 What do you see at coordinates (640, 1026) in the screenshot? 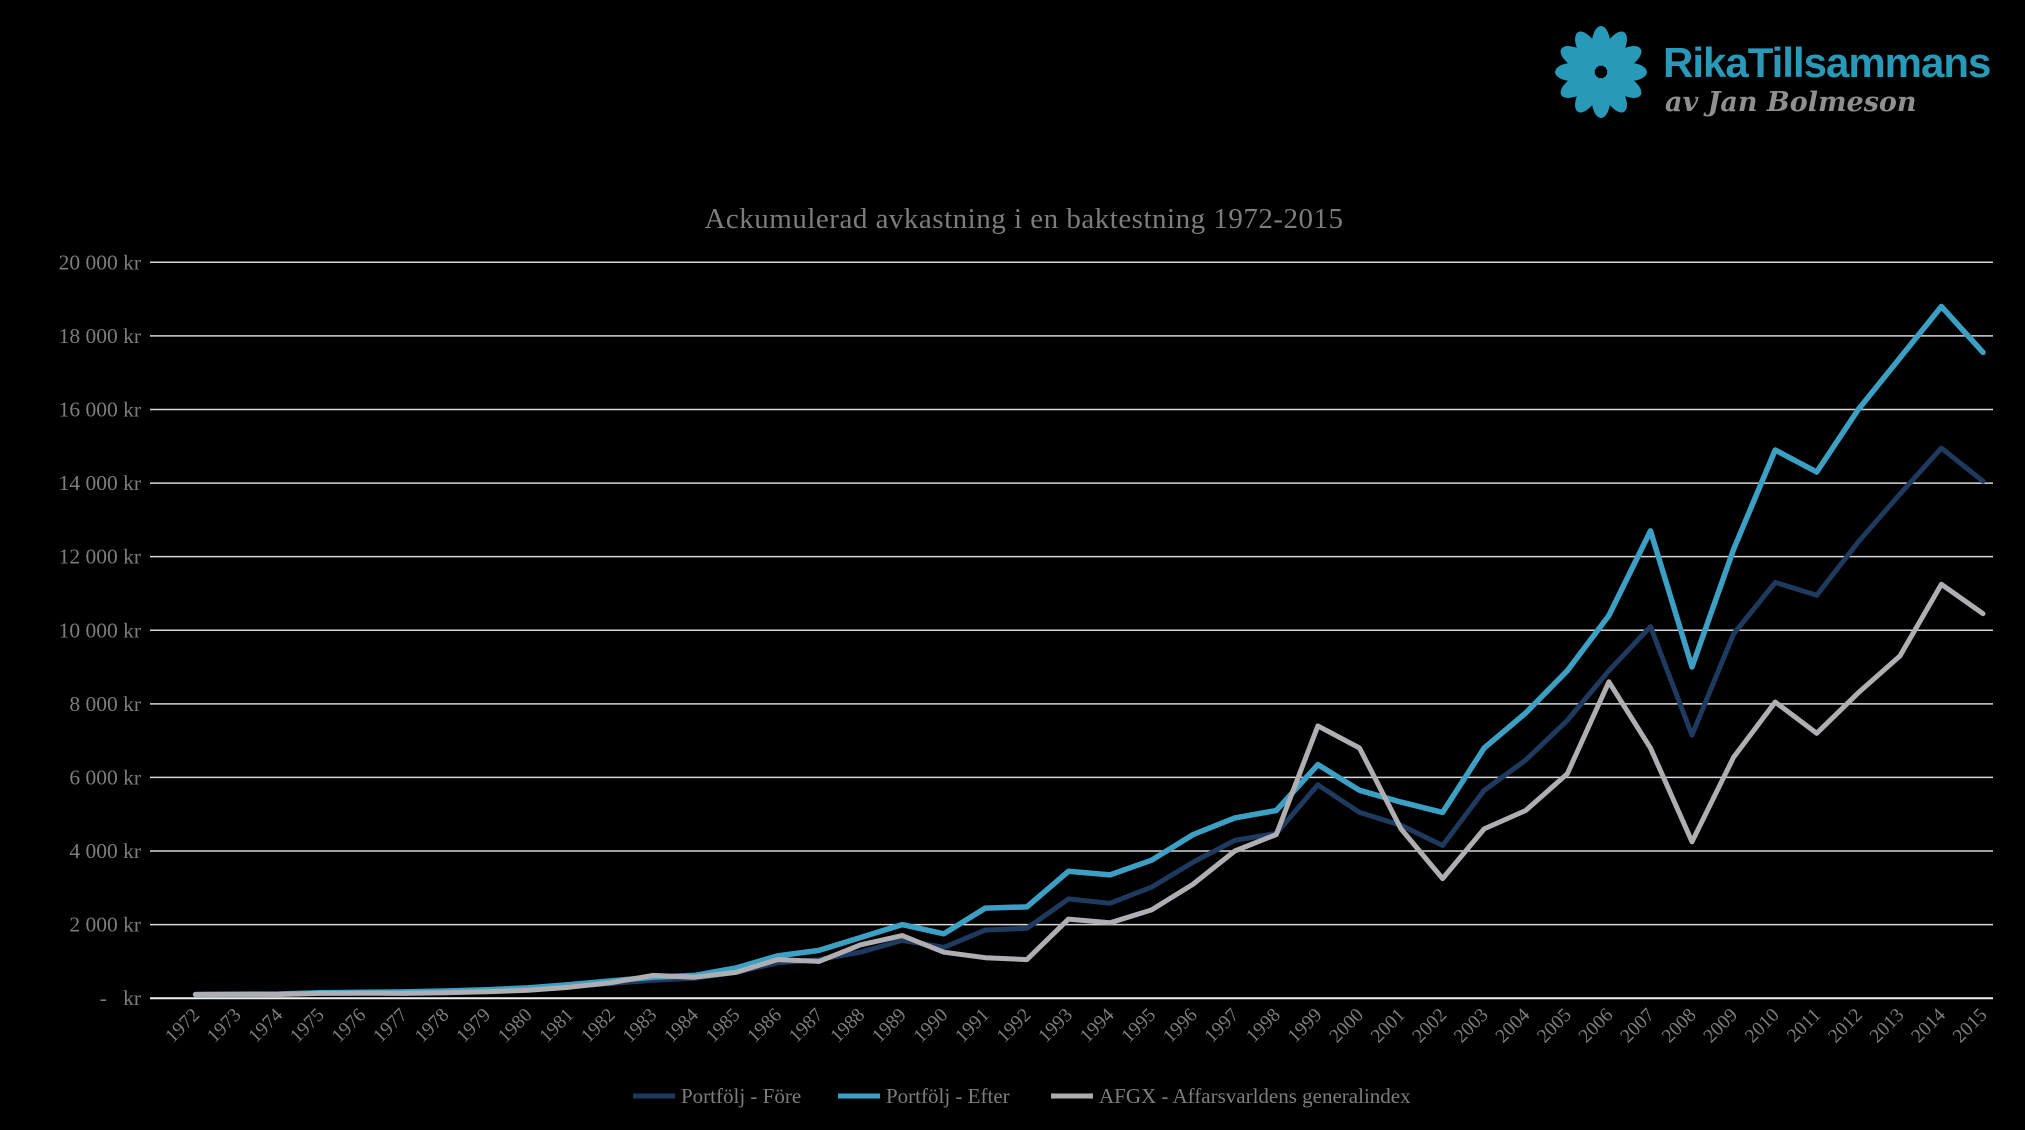
I see `x-axis-label: 1983` at bounding box center [640, 1026].